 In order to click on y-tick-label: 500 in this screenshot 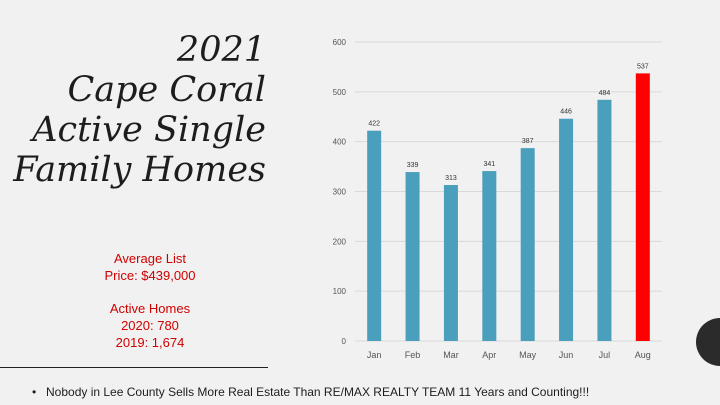, I will do `click(340, 92)`.